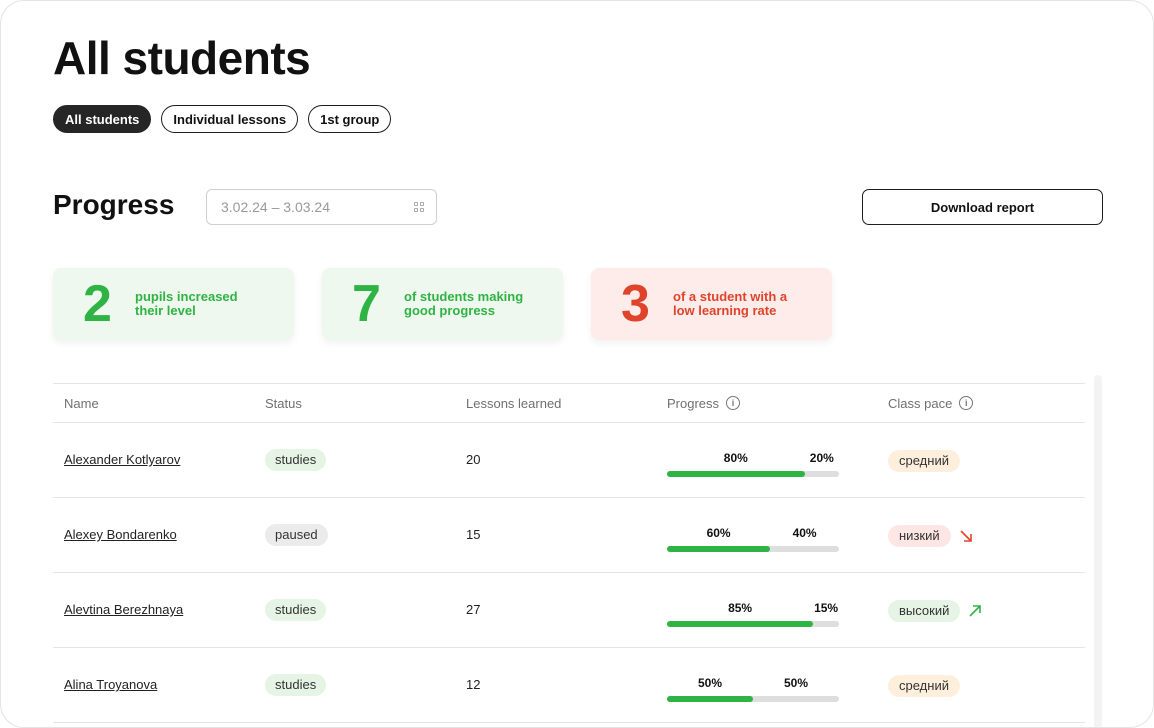 The image size is (1154, 728). I want to click on progress-done-label: 50%, so click(710, 683).